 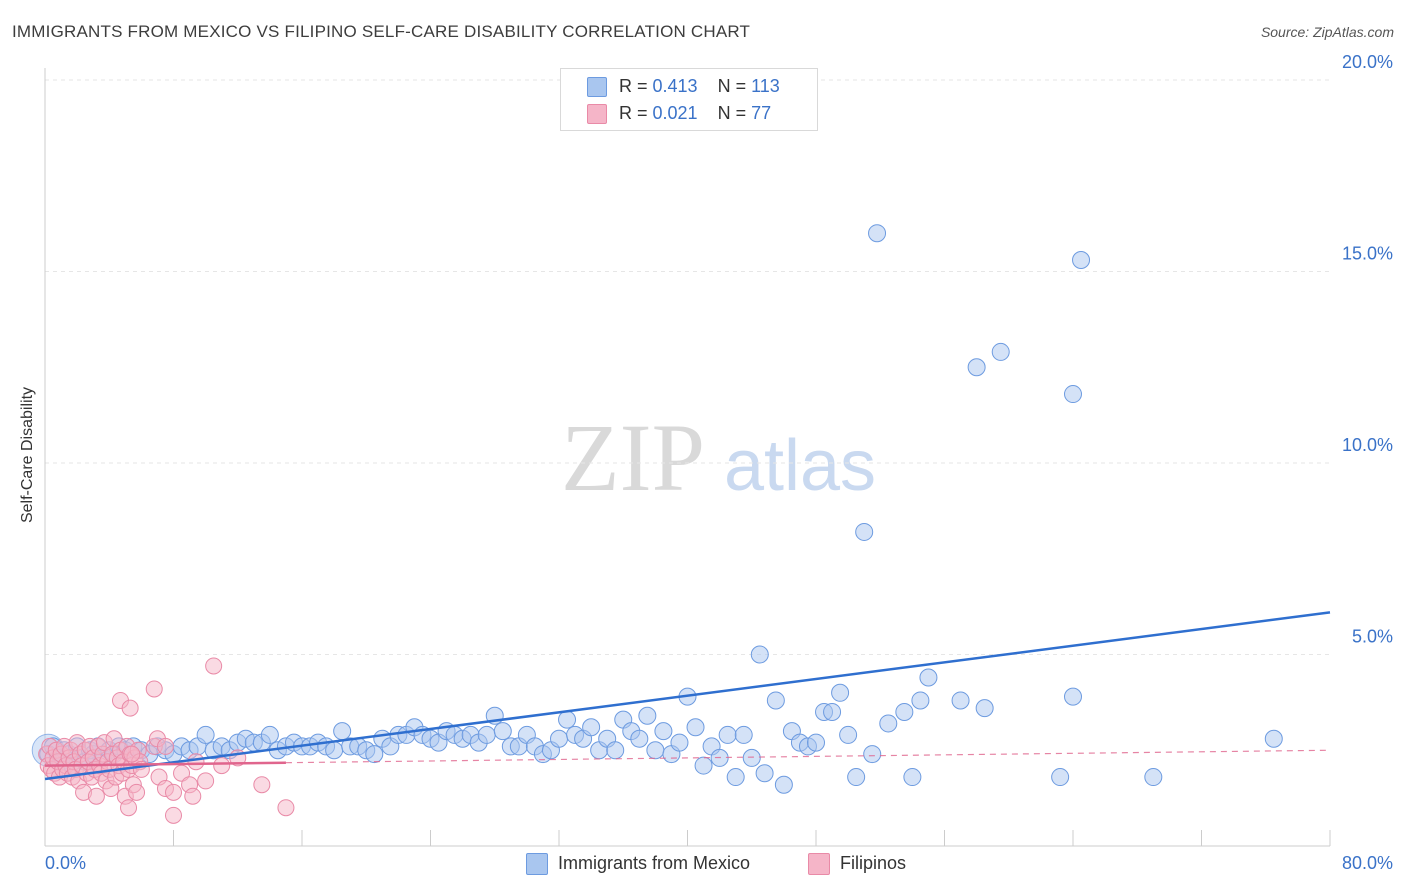 What do you see at coordinates (800, 466) in the screenshot?
I see `watermark-atlas: atlas` at bounding box center [800, 466].